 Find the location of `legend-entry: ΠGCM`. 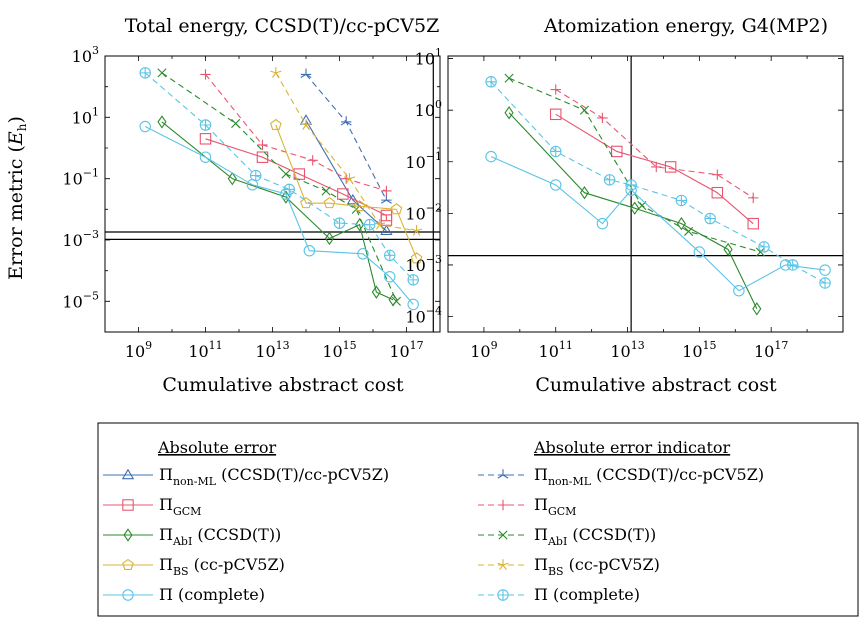

legend-entry: ΠGCM is located at coordinates (527, 506).